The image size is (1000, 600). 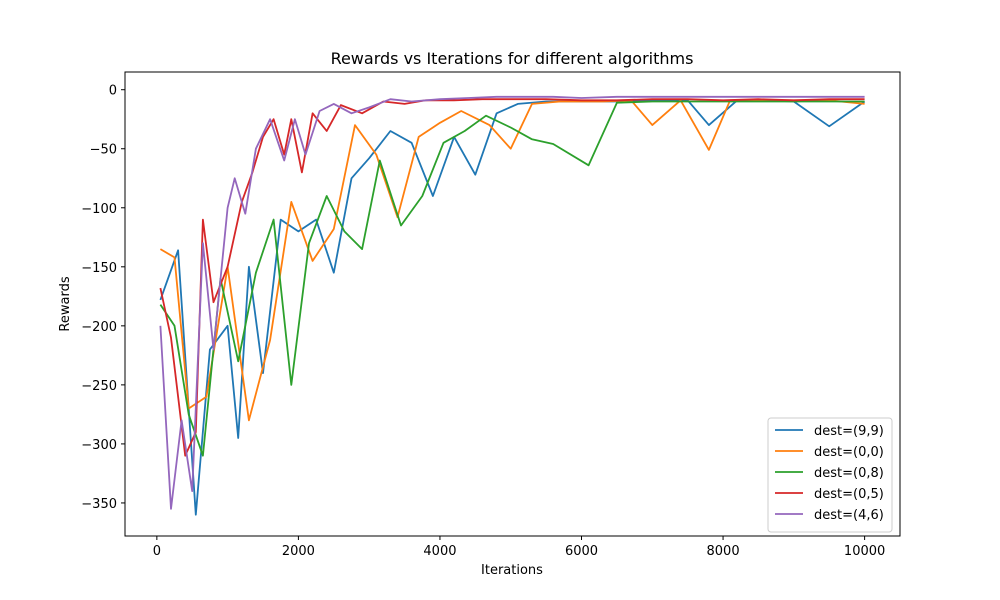 What do you see at coordinates (113, 91) in the screenshot?
I see `y-tick-label: 0` at bounding box center [113, 91].